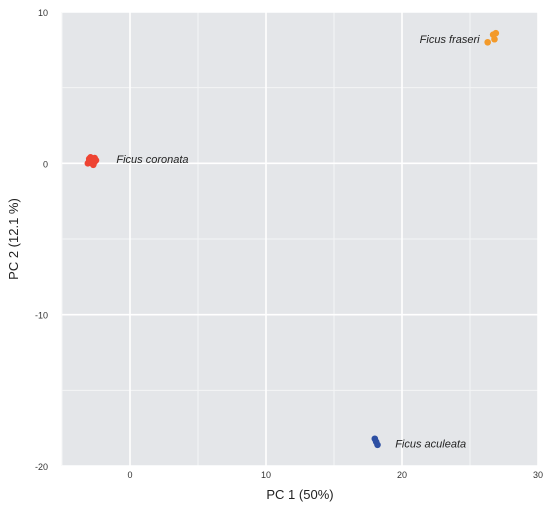 This screenshot has width=550, height=511. What do you see at coordinates (41, 316) in the screenshot?
I see `y-tick-label: -10` at bounding box center [41, 316].